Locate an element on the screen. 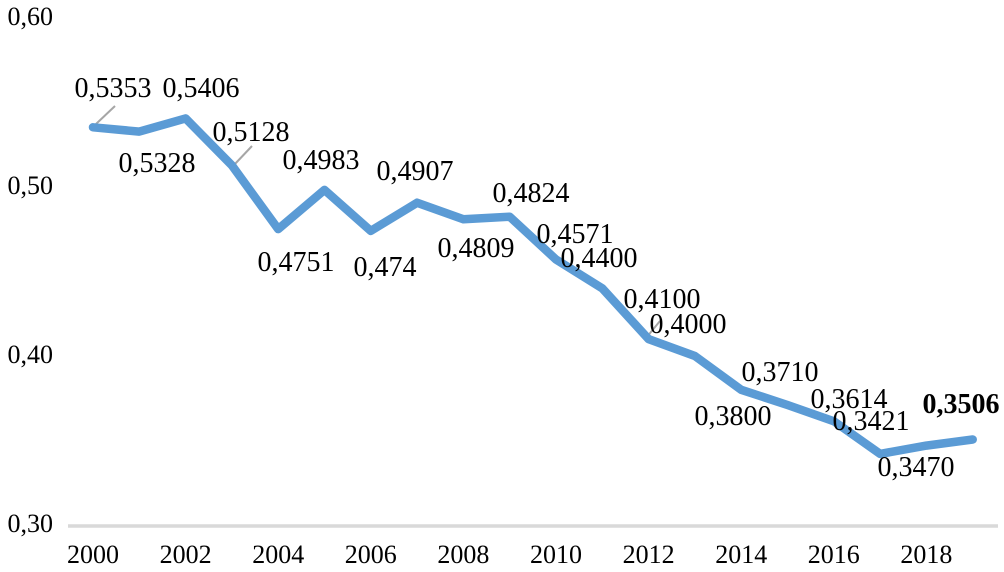  data-label: 0,4751 is located at coordinates (296, 262).